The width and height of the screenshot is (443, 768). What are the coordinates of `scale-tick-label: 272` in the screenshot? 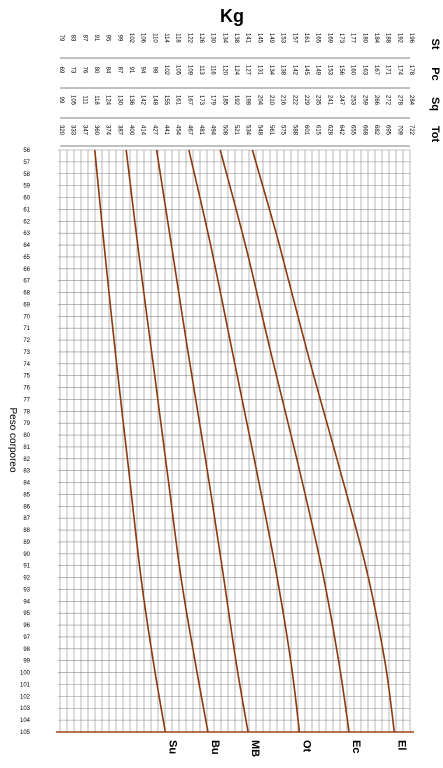 It's located at (388, 100).